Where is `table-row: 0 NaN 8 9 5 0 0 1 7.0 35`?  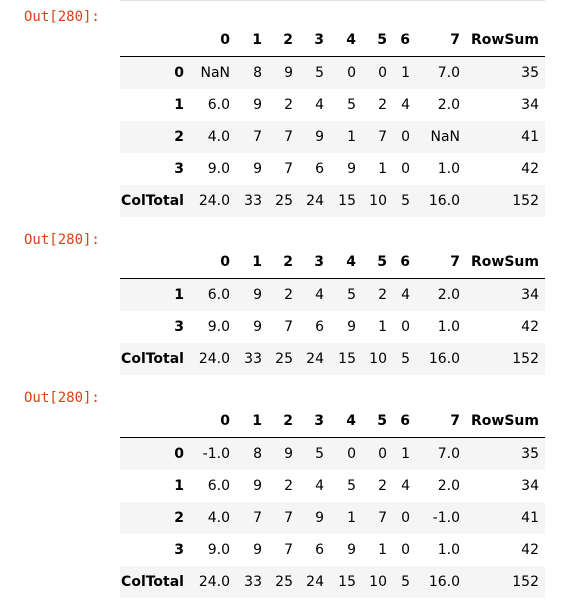
table-row: 0 NaN 8 9 5 0 0 1 7.0 35 is located at coordinates (332, 72).